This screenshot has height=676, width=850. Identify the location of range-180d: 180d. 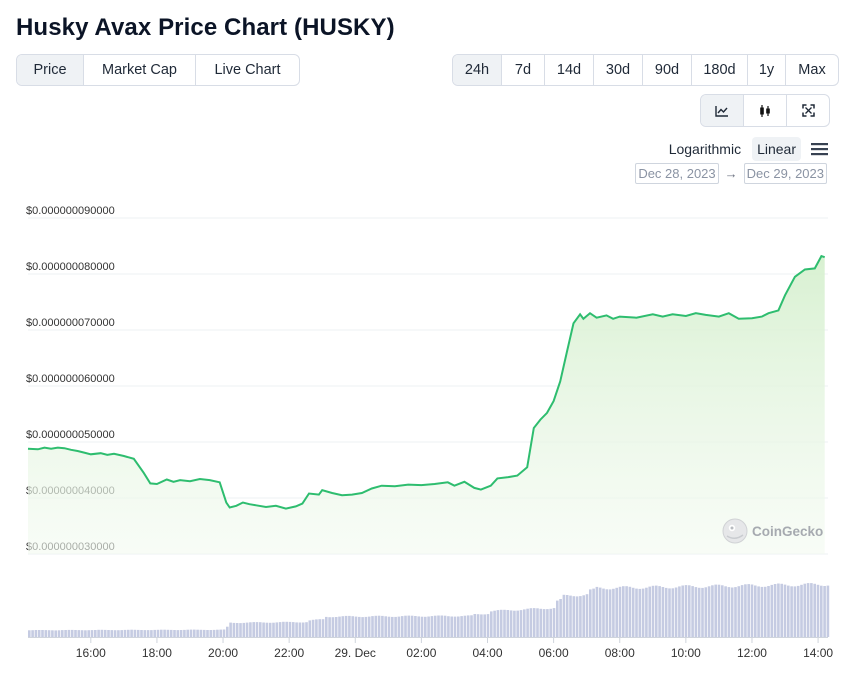
(720, 70).